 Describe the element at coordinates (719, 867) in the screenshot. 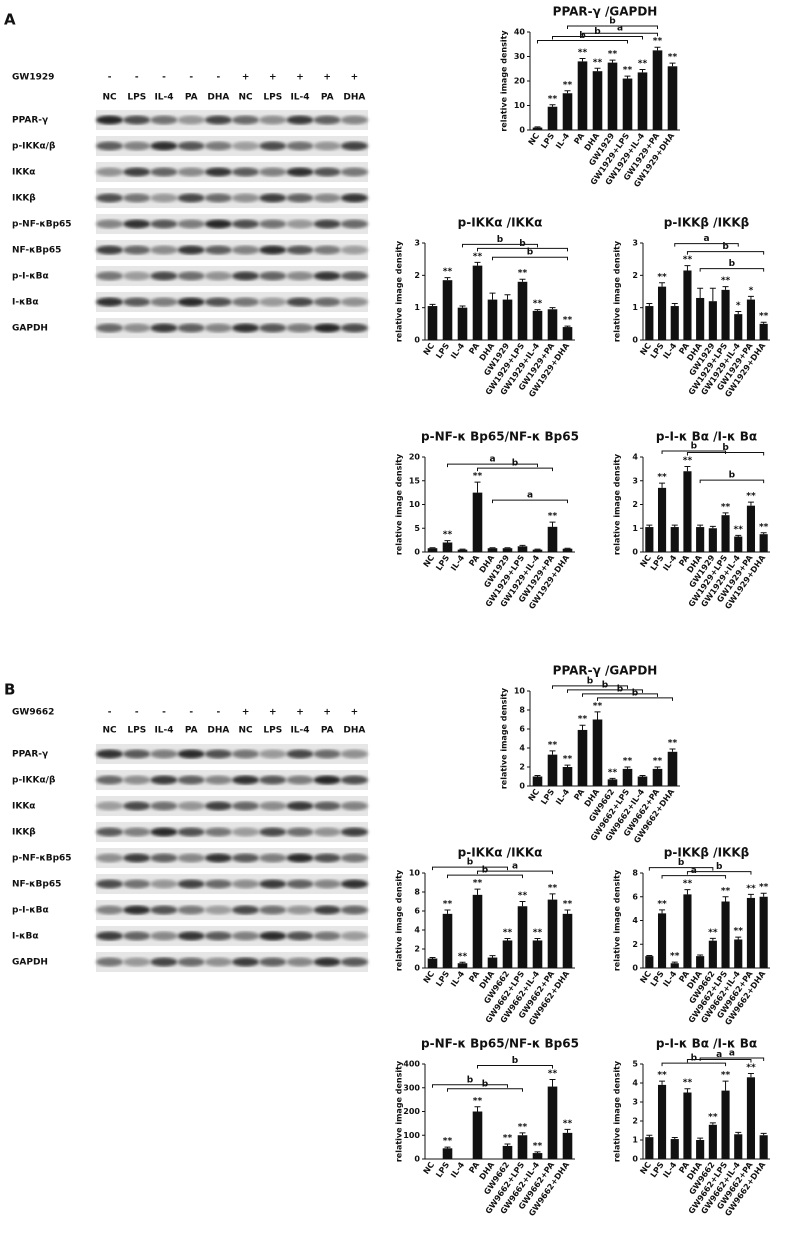

I see `bracket-label: b` at that location.